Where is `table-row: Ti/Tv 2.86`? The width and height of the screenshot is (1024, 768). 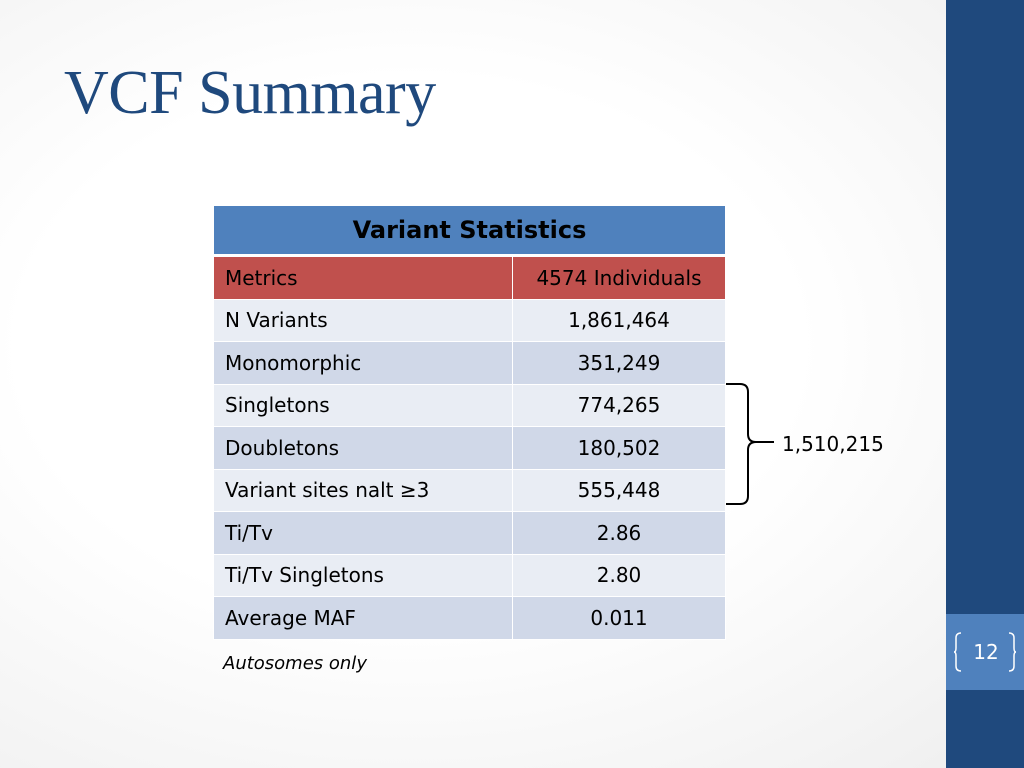 table-row: Ti/Tv 2.86 is located at coordinates (469, 533).